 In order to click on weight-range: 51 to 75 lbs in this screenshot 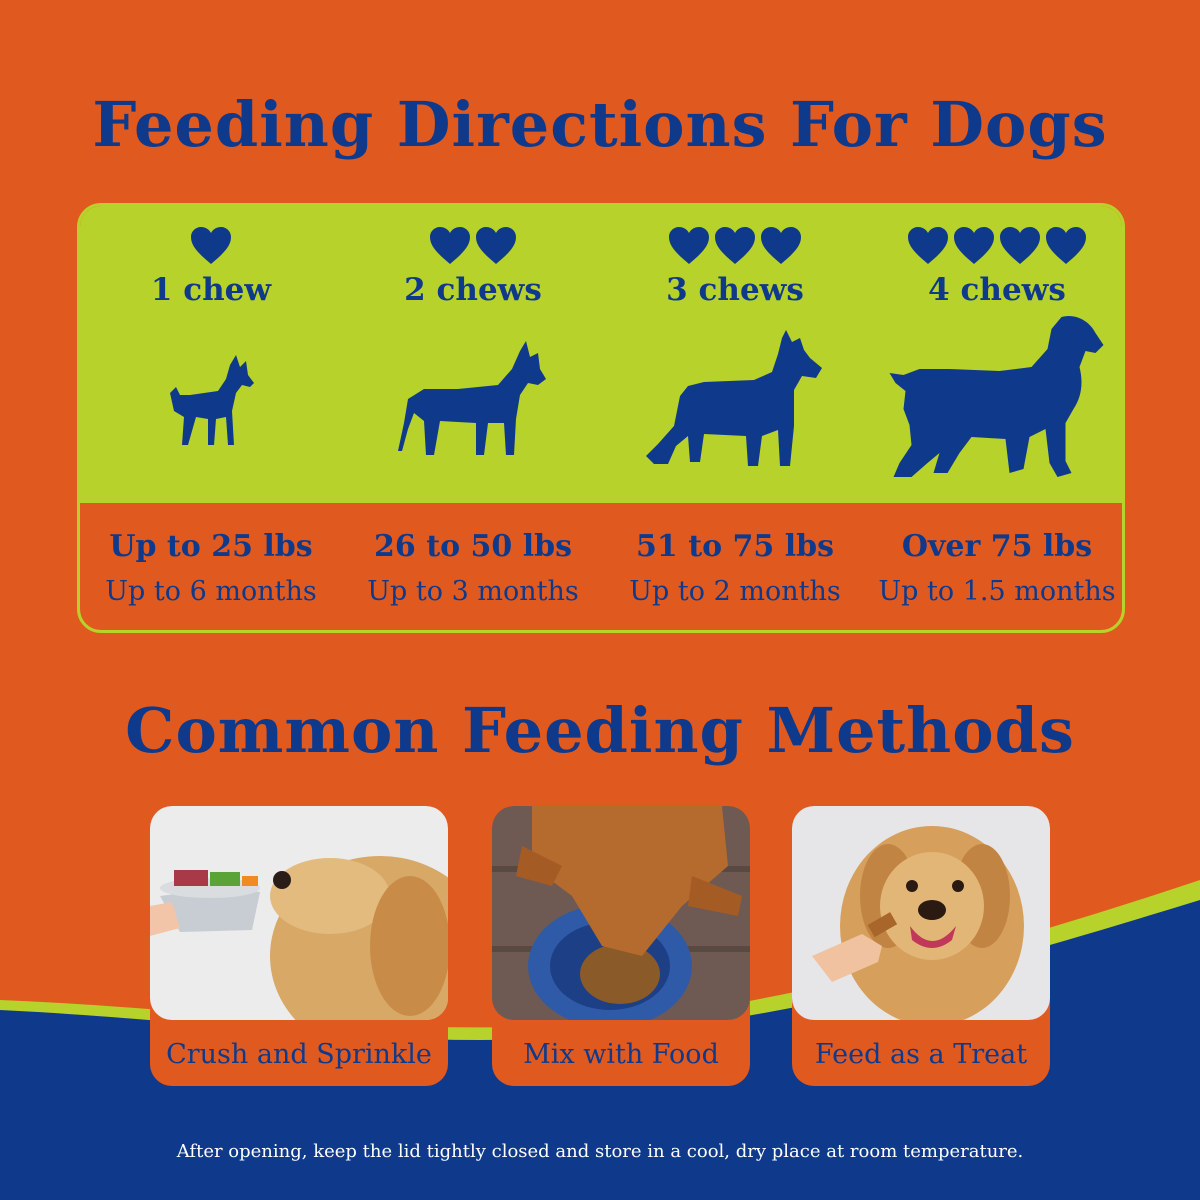, I will do `click(735, 546)`.